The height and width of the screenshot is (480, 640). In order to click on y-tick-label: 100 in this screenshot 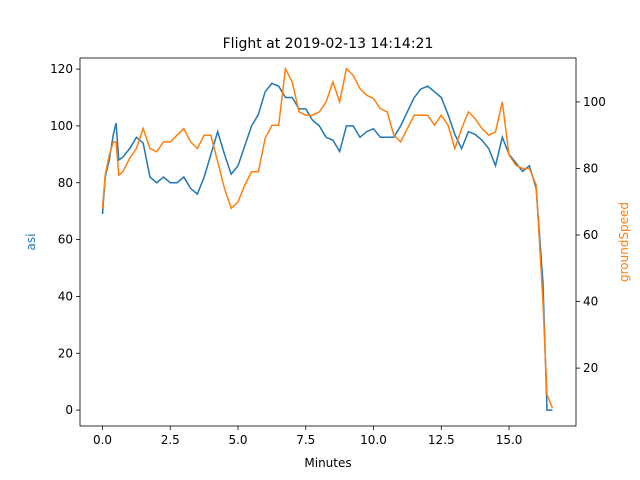, I will do `click(61, 126)`.